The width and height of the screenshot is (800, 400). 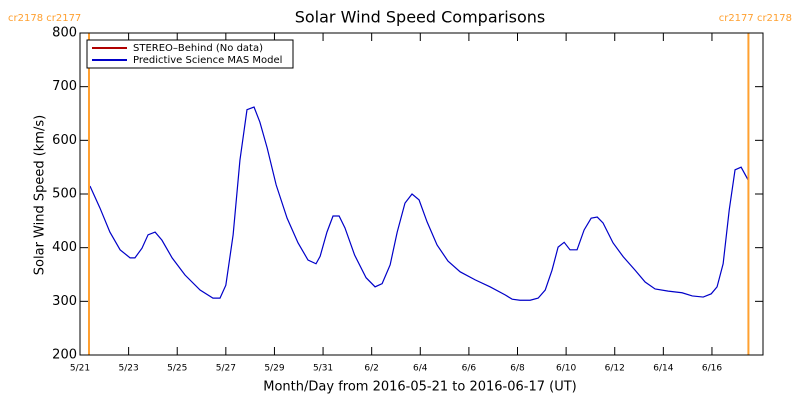 I want to click on legend-label: STEREO–Behind (No data), so click(x=198, y=48).